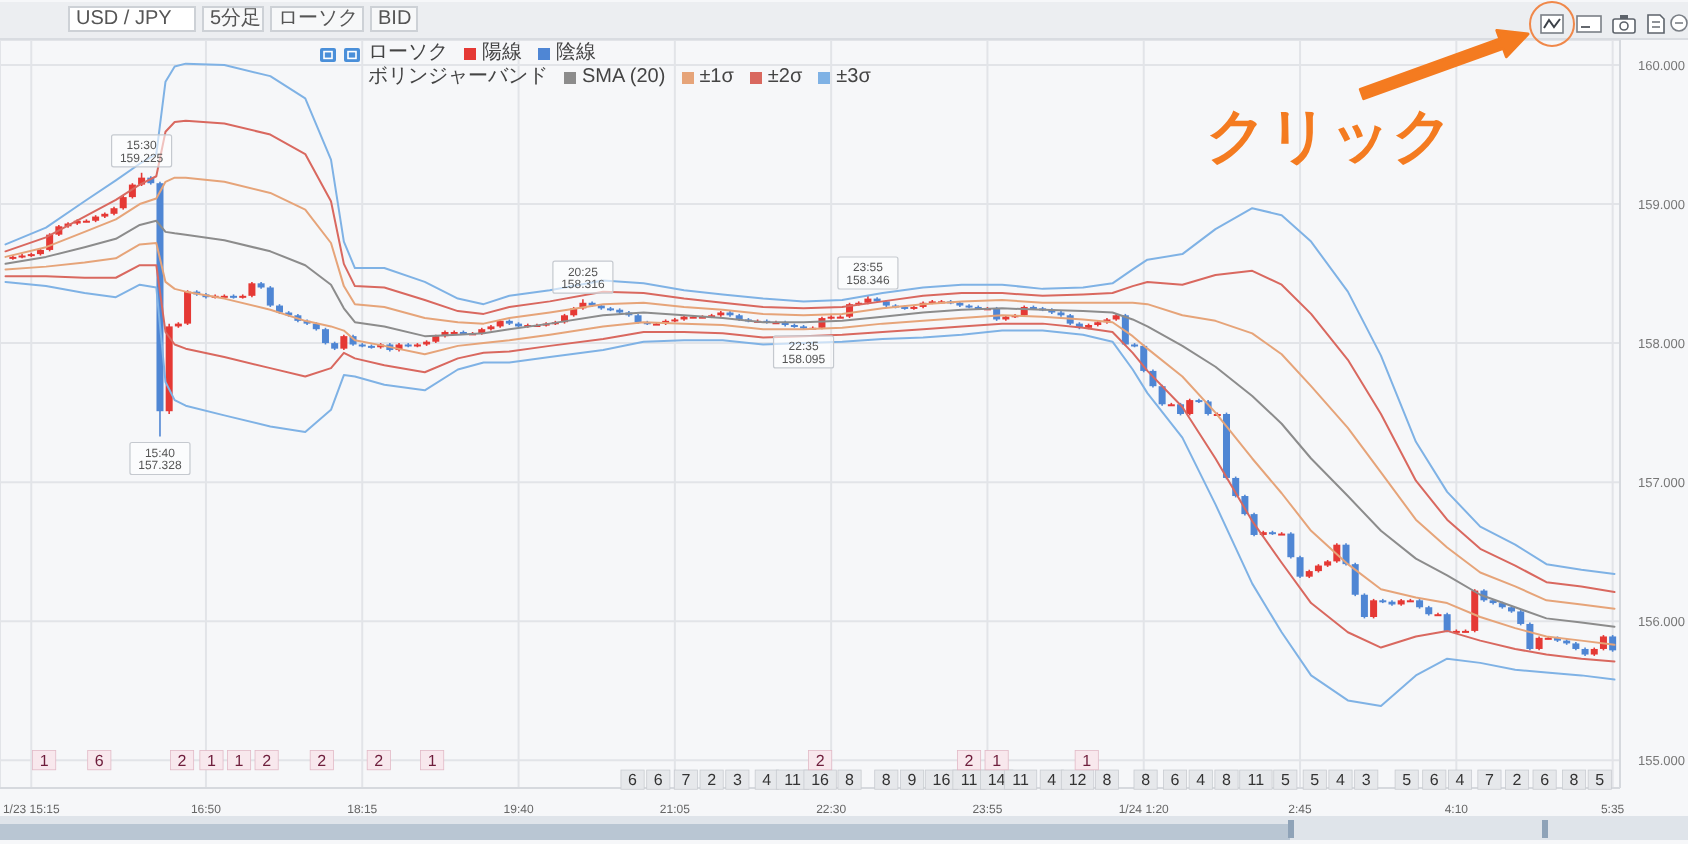  Describe the element at coordinates (852, 78) in the screenshot. I see `legend-label: ±3σ` at that location.